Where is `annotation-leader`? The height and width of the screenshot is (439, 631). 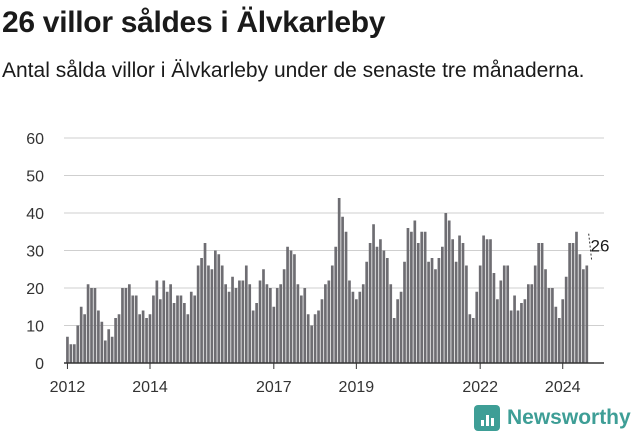
annotation-leader is located at coordinates (590, 246).